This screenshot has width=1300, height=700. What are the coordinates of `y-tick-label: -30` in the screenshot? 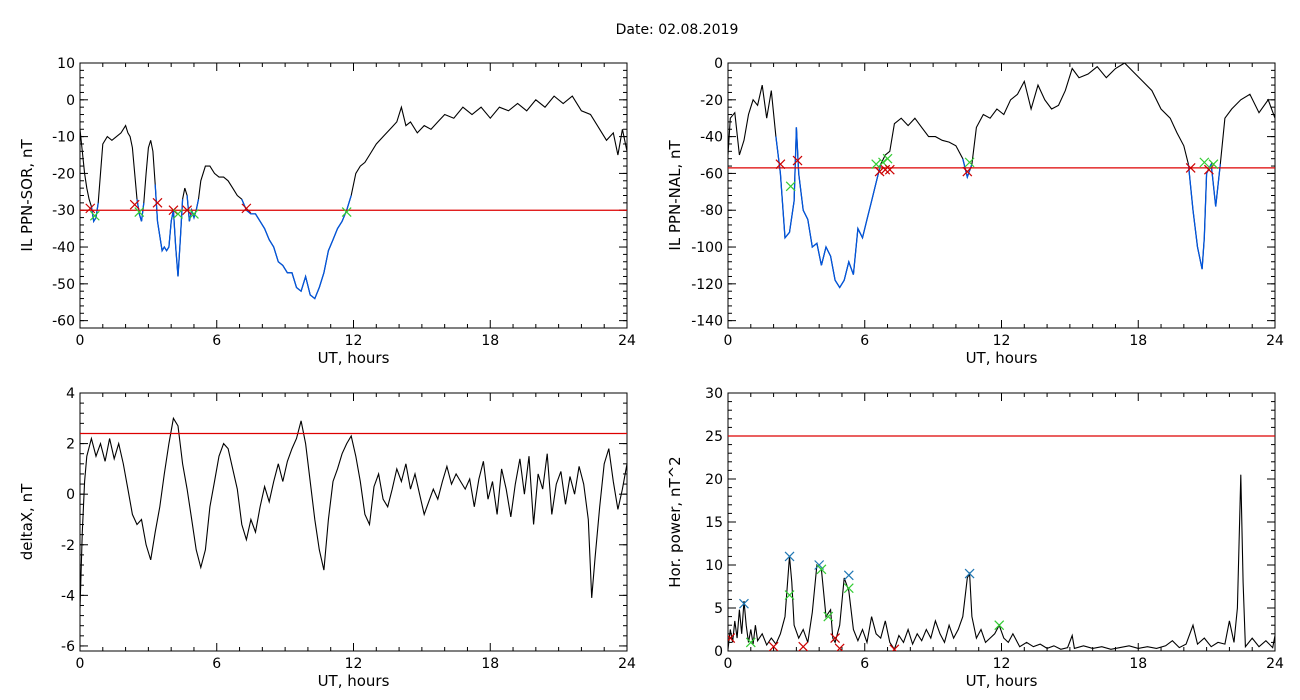 It's located at (63, 211).